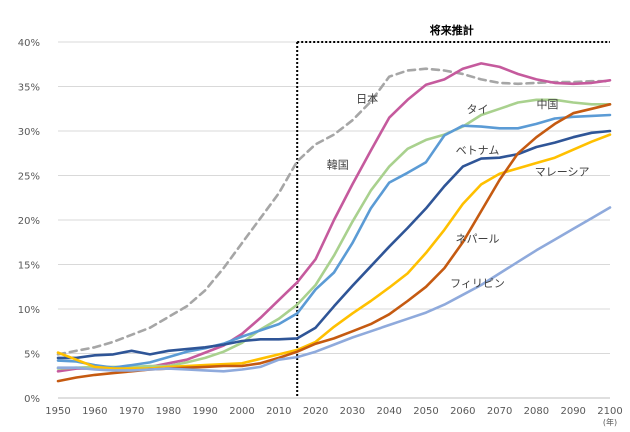  I want to click on x-tick-label: 2000, so click(241, 411).